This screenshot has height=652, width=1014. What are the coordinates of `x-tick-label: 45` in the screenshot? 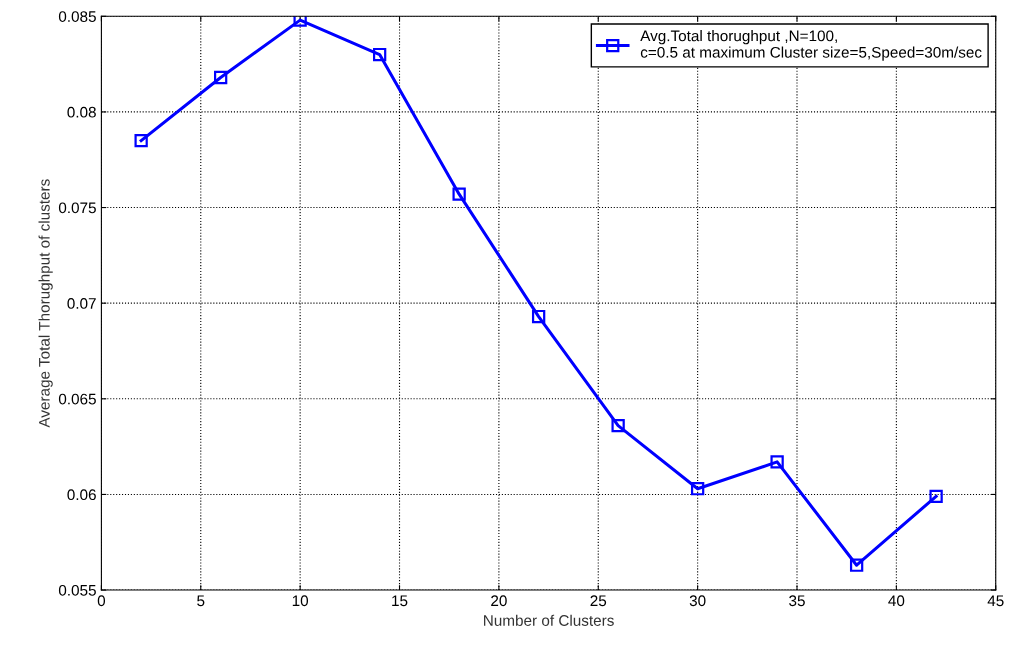 It's located at (995, 601).